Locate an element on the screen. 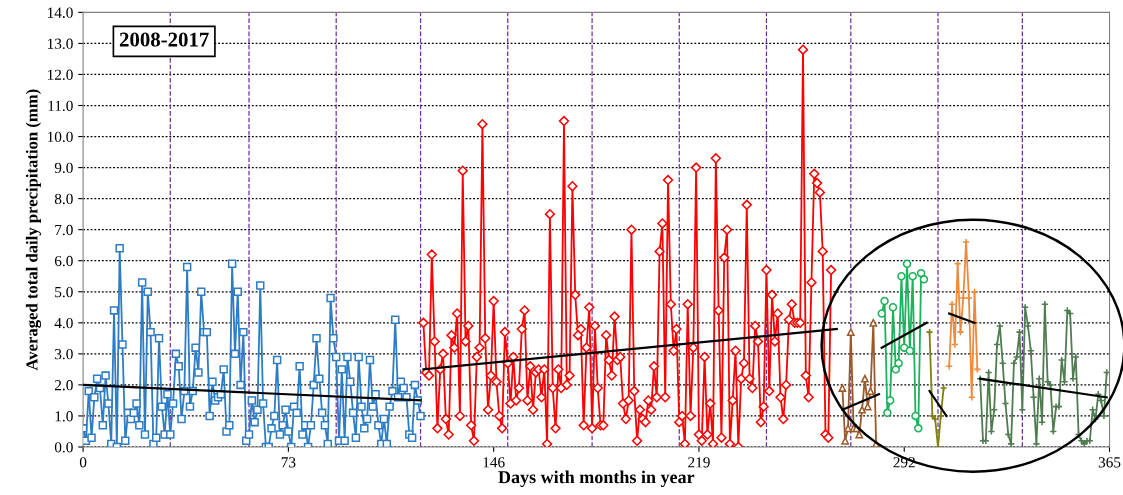 The height and width of the screenshot is (495, 1123). x-tick-label: 73 is located at coordinates (288, 462).